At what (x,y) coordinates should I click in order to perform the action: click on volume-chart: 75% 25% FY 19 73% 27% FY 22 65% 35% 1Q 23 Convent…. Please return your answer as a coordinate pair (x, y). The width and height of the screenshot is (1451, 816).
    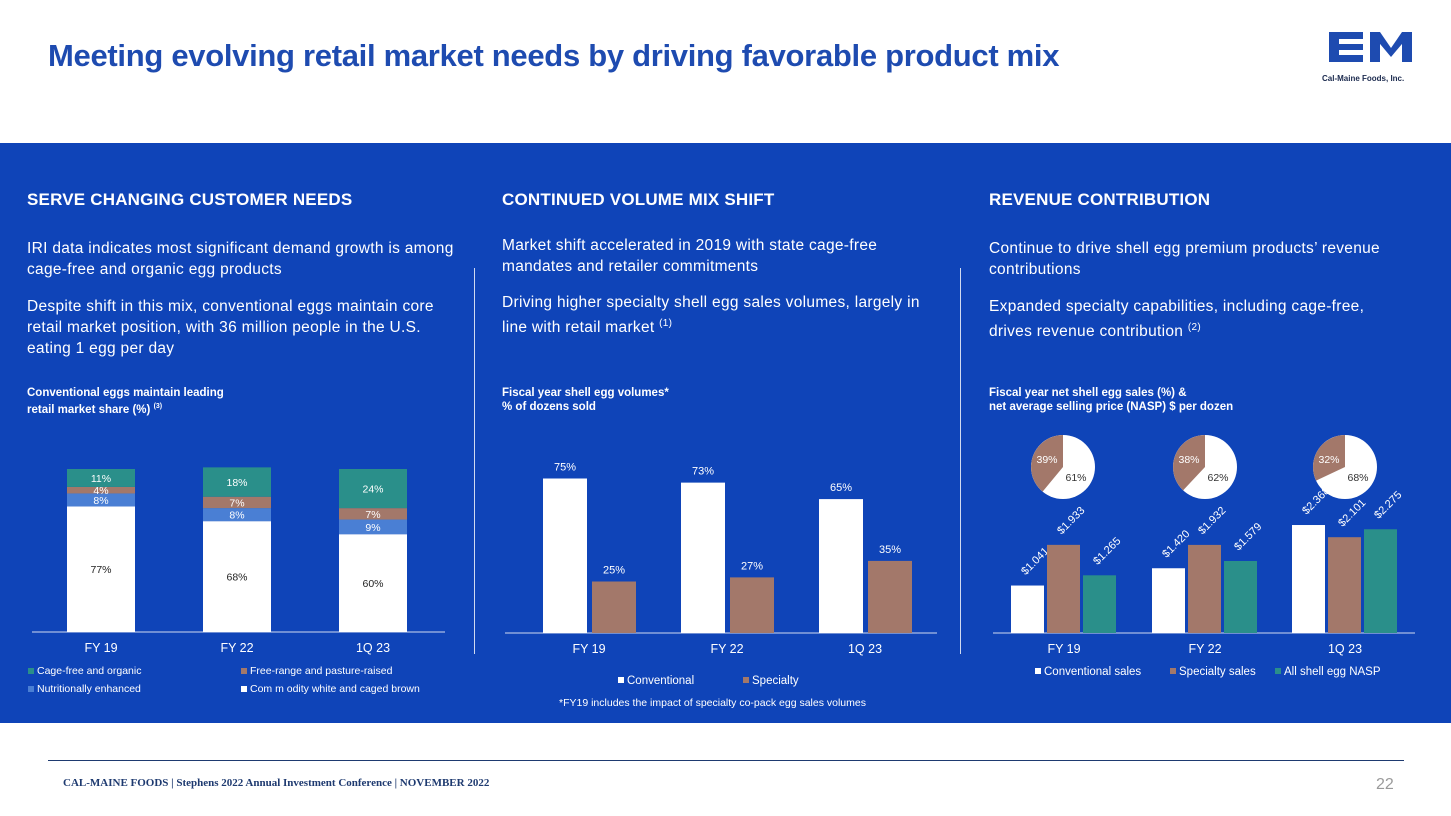
    Looking at the image, I should click on (721, 585).